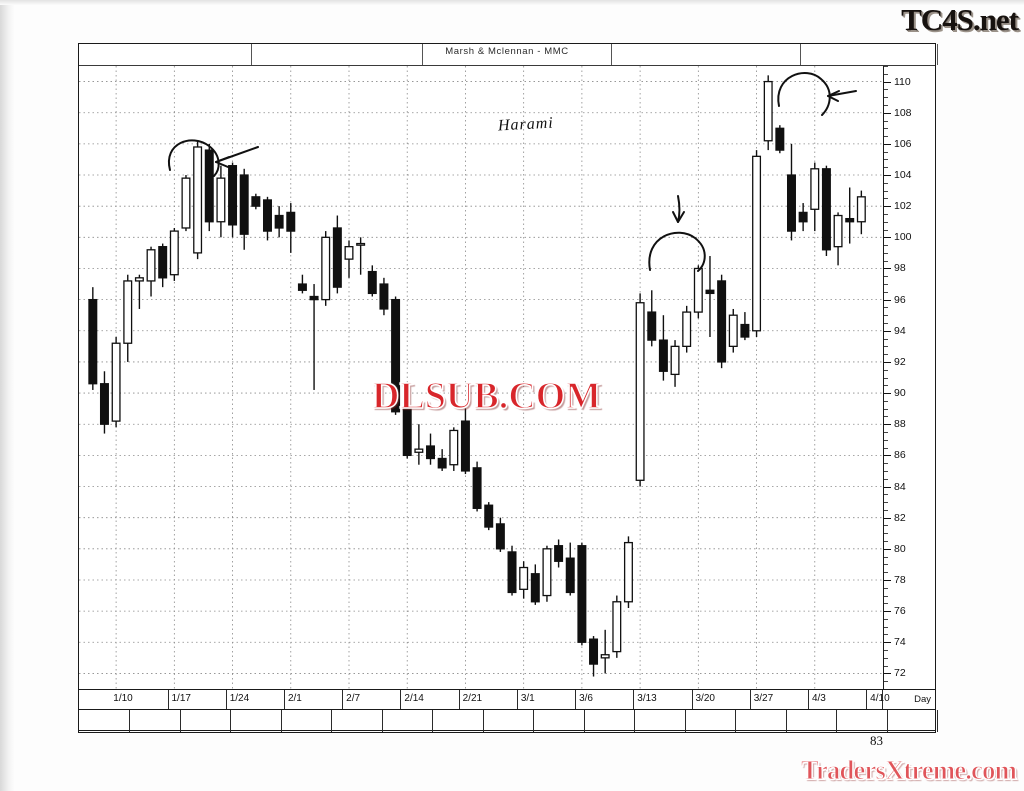 Image resolution: width=1024 pixels, height=791 pixels. I want to click on bottom-tick-row, so click(508, 721).